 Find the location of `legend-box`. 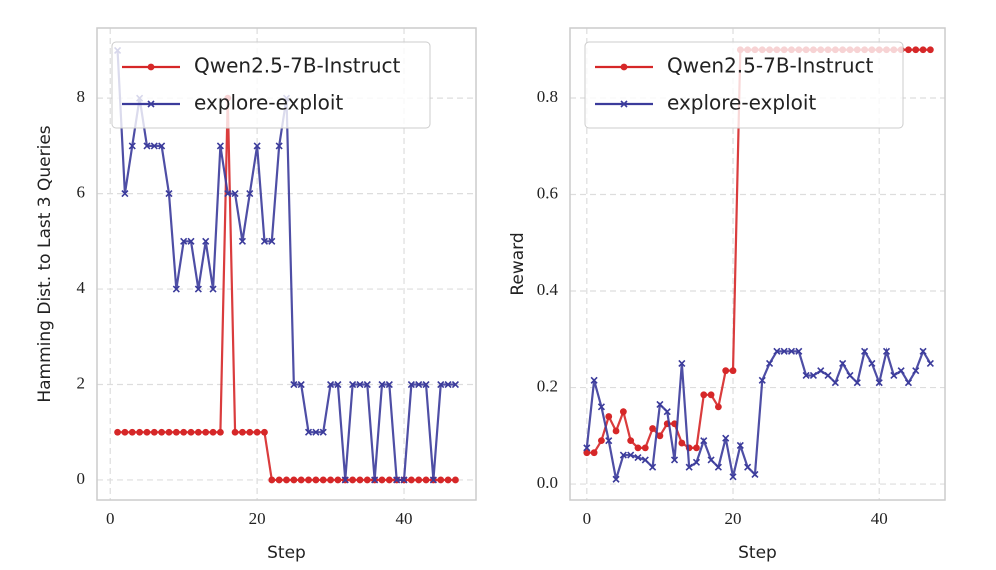

legend-box is located at coordinates (271, 85).